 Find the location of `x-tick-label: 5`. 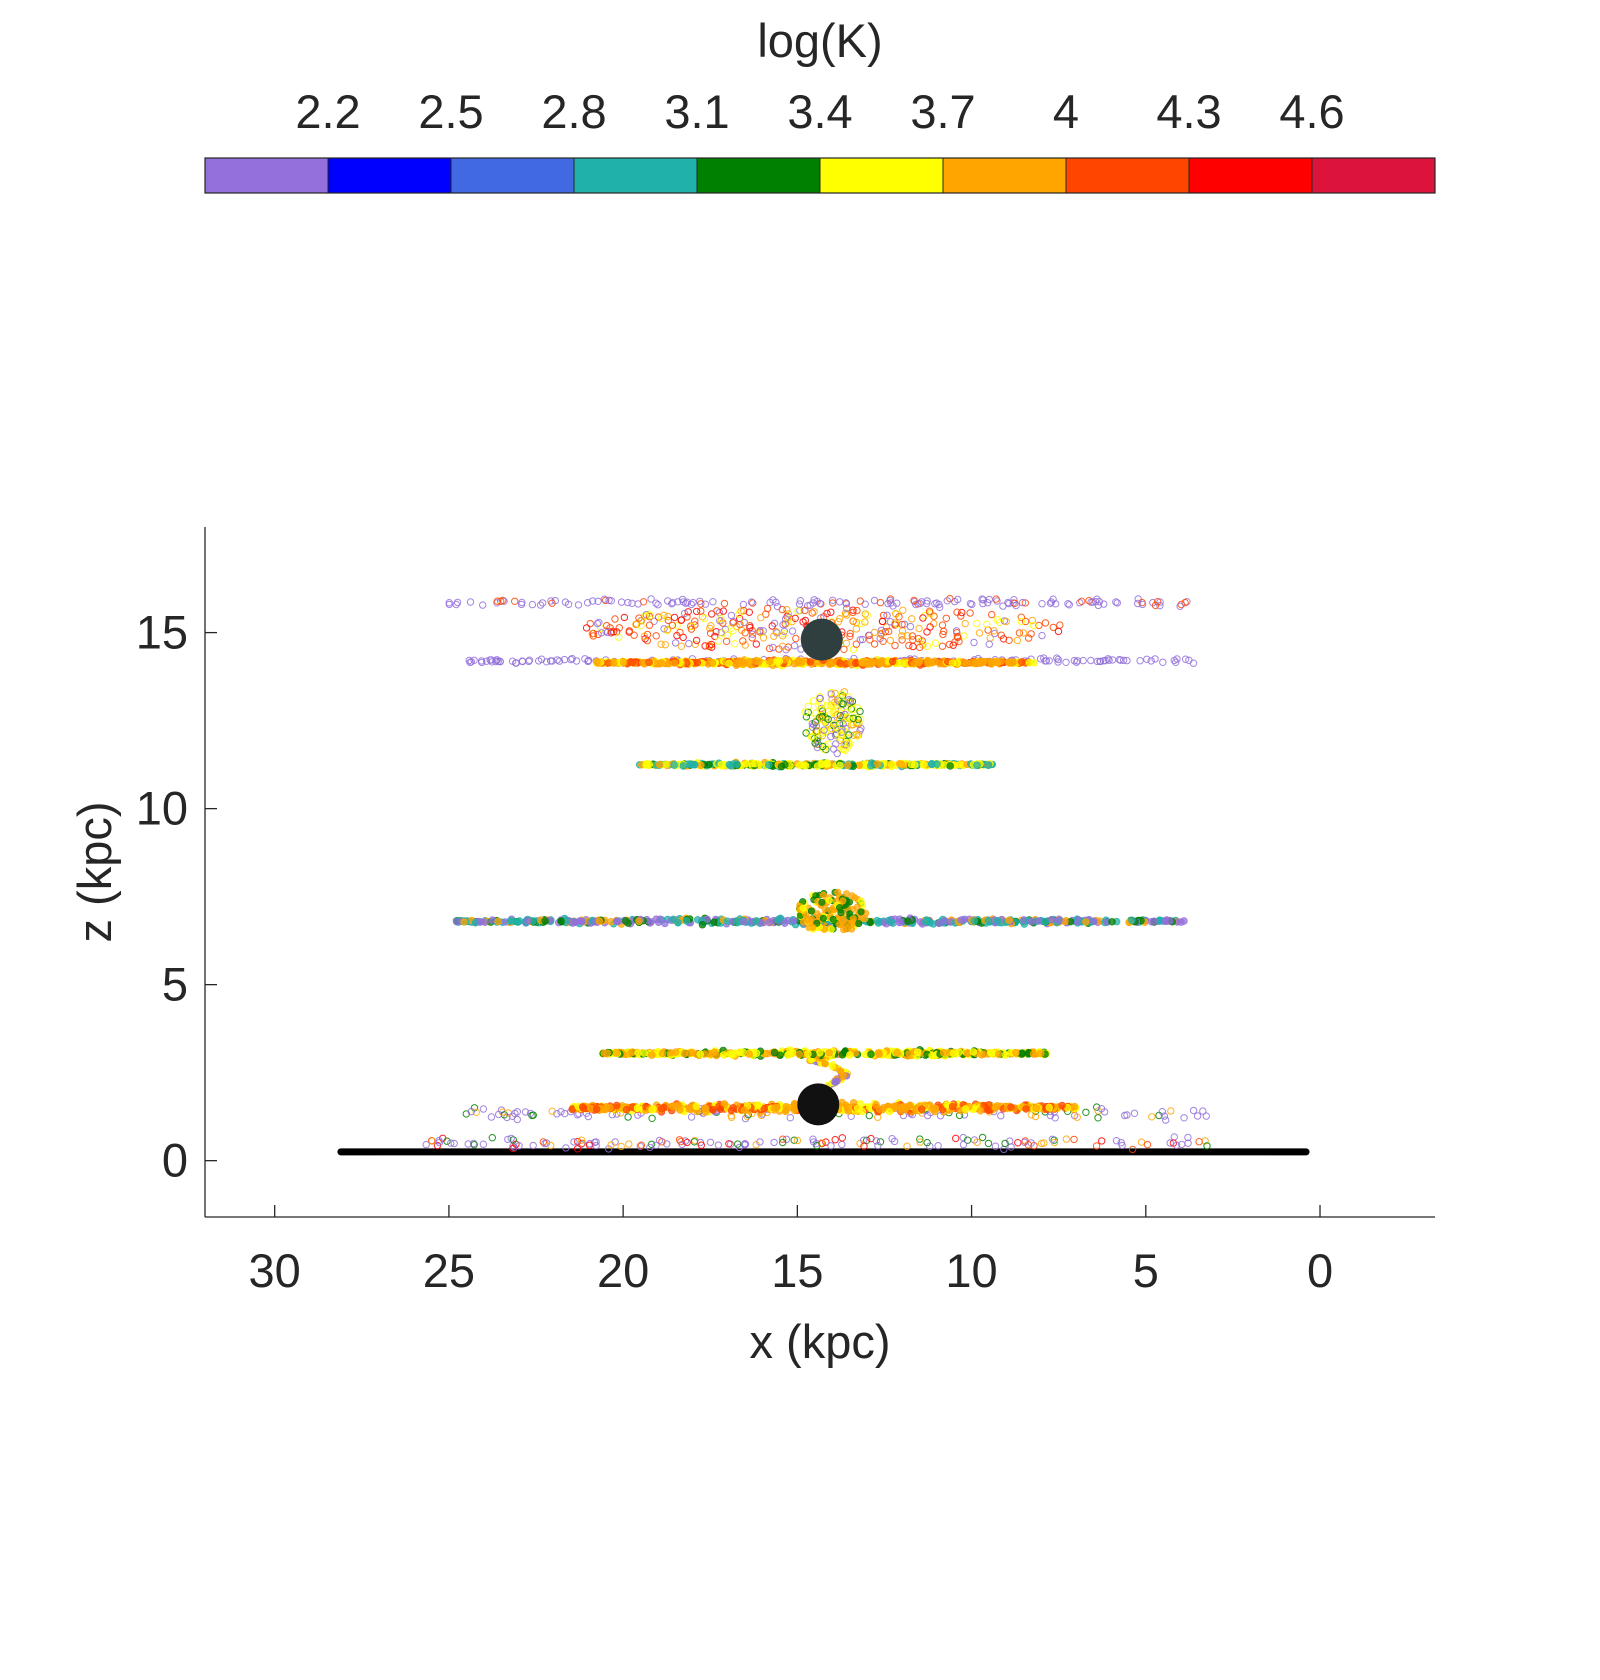

x-tick-label: 5 is located at coordinates (1146, 1270).